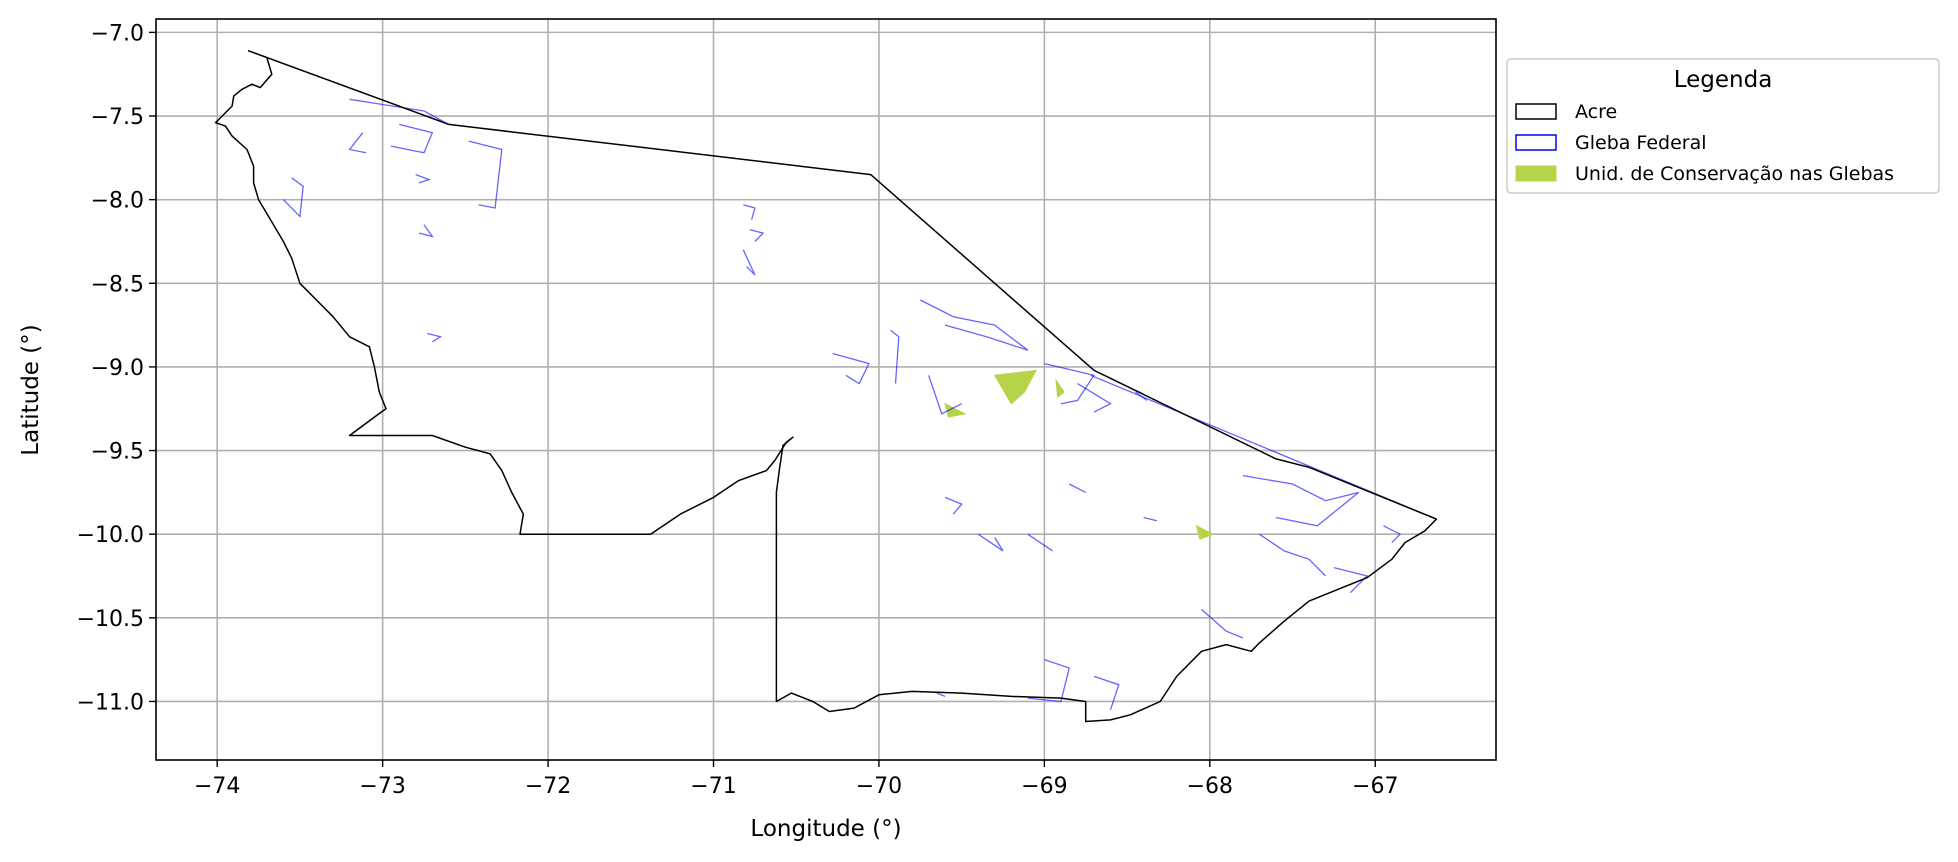 The width and height of the screenshot is (1958, 862). What do you see at coordinates (1375, 786) in the screenshot?
I see `x-tick-label: −67` at bounding box center [1375, 786].